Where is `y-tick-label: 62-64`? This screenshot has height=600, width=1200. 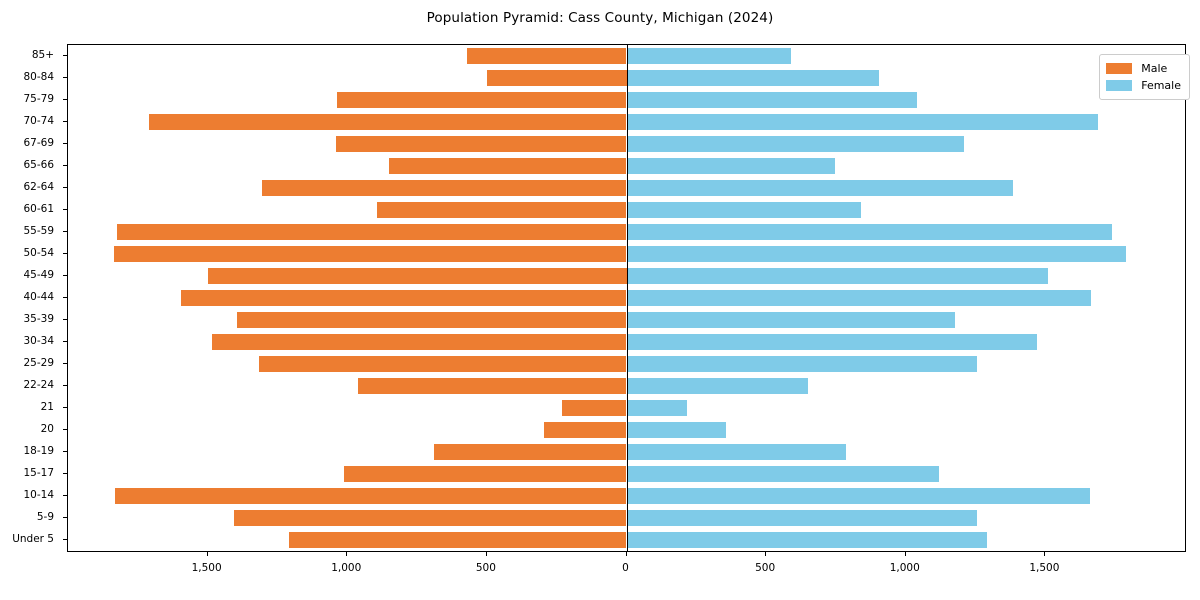
y-tick-label: 62-64 is located at coordinates (38, 187).